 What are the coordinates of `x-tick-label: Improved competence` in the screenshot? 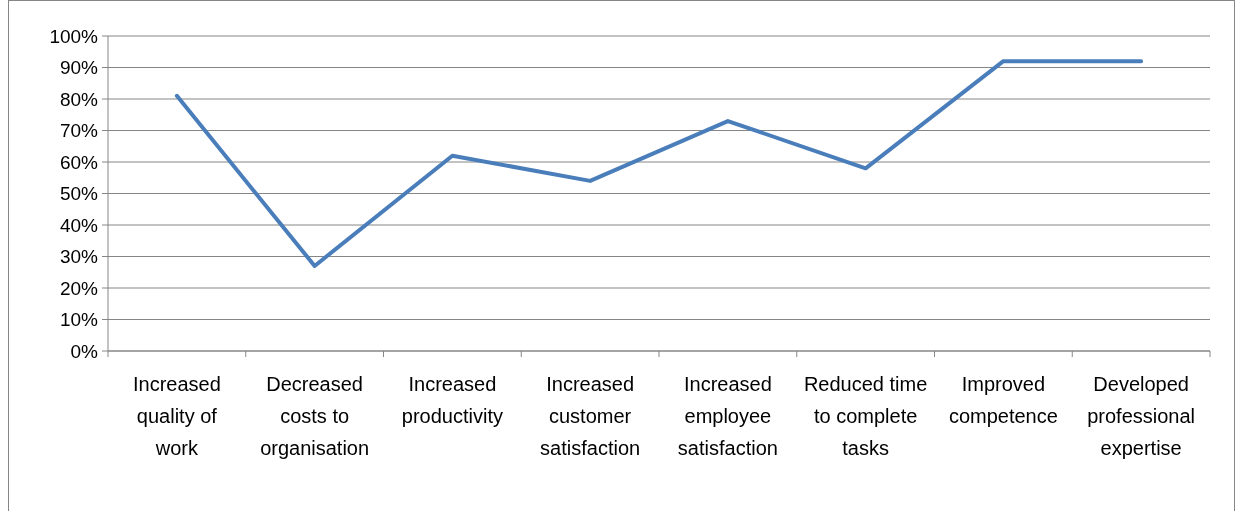 It's located at (1003, 400).